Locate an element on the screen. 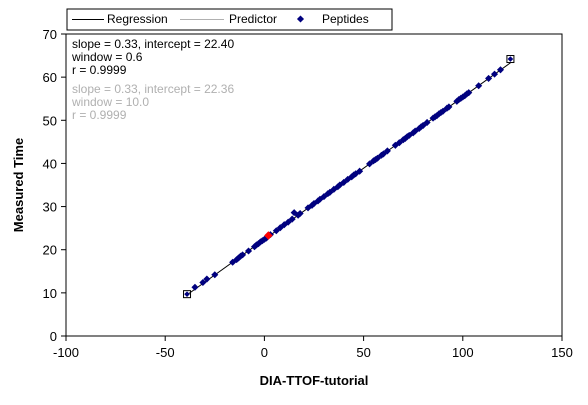 This screenshot has width=588, height=405. legend-peptides-label: Peptides is located at coordinates (345, 19).